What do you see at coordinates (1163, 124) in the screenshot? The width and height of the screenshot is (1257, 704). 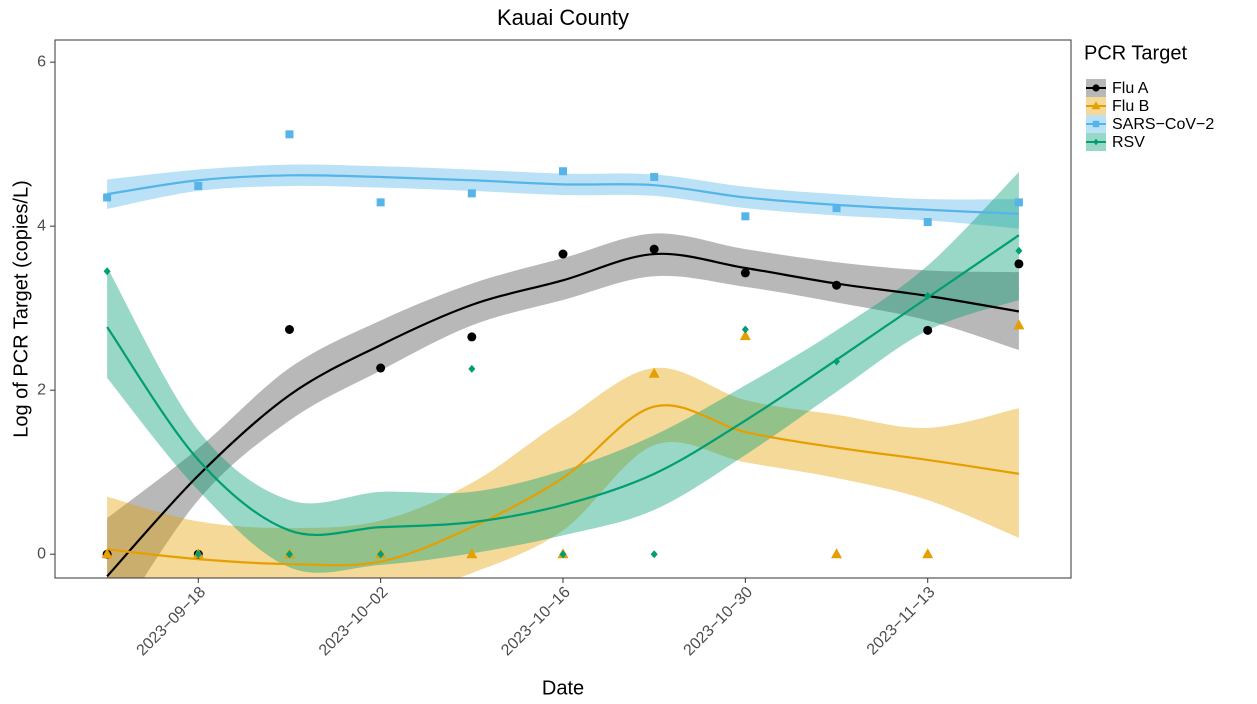 I see `legend-label: SARS−CoV−2` at bounding box center [1163, 124].